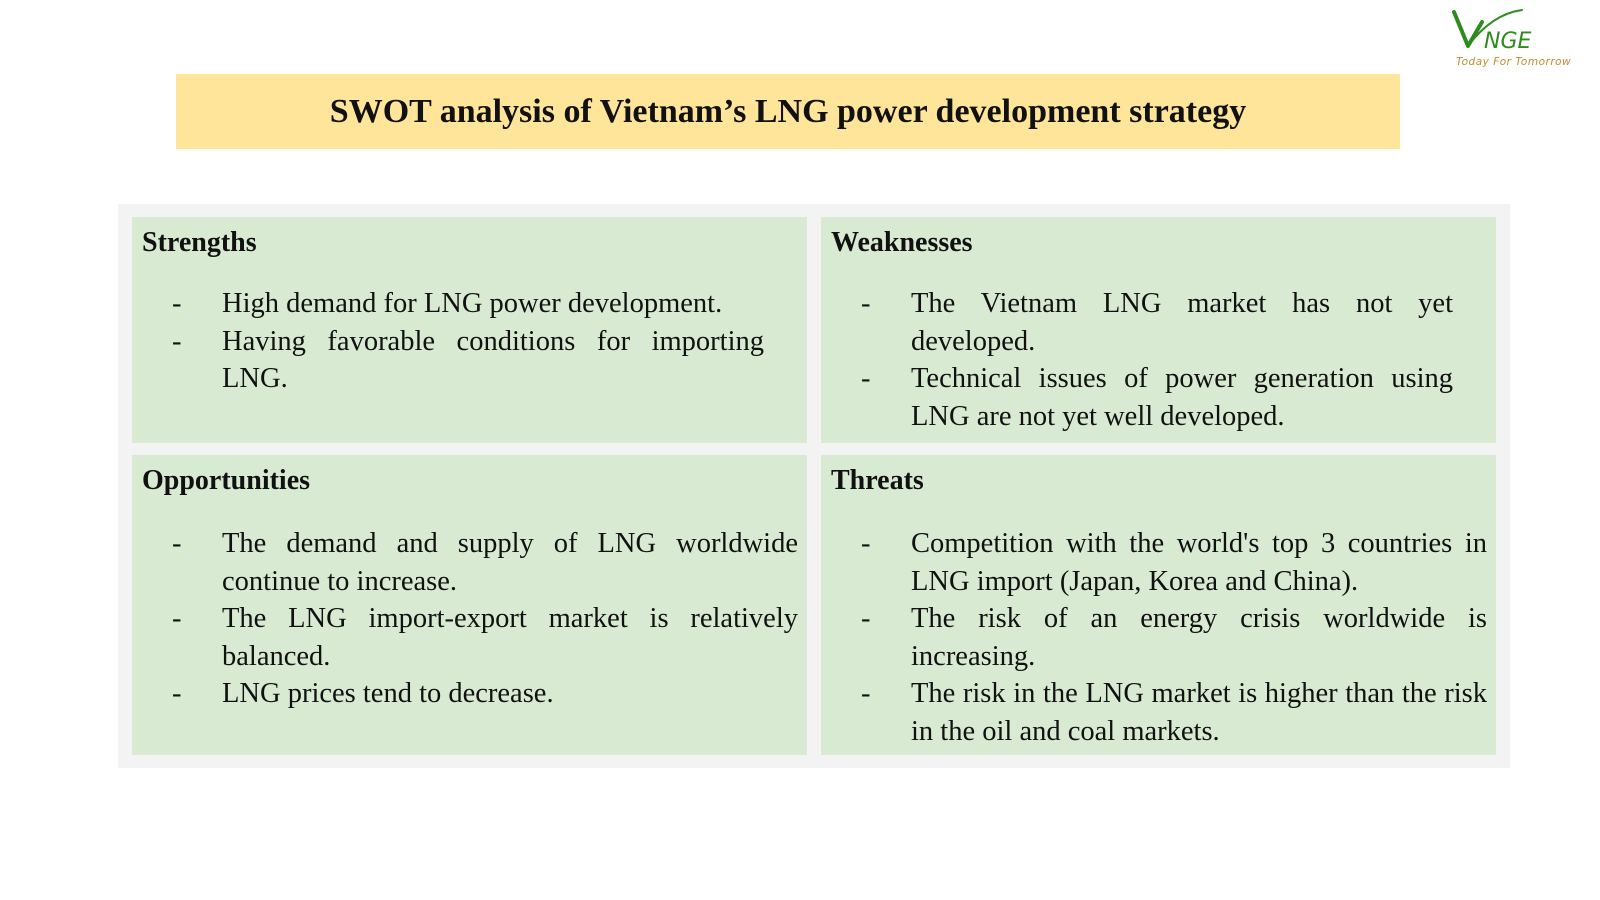  Describe the element at coordinates (902, 242) in the screenshot. I see `weaknesses-heading: Weaknesses` at that location.